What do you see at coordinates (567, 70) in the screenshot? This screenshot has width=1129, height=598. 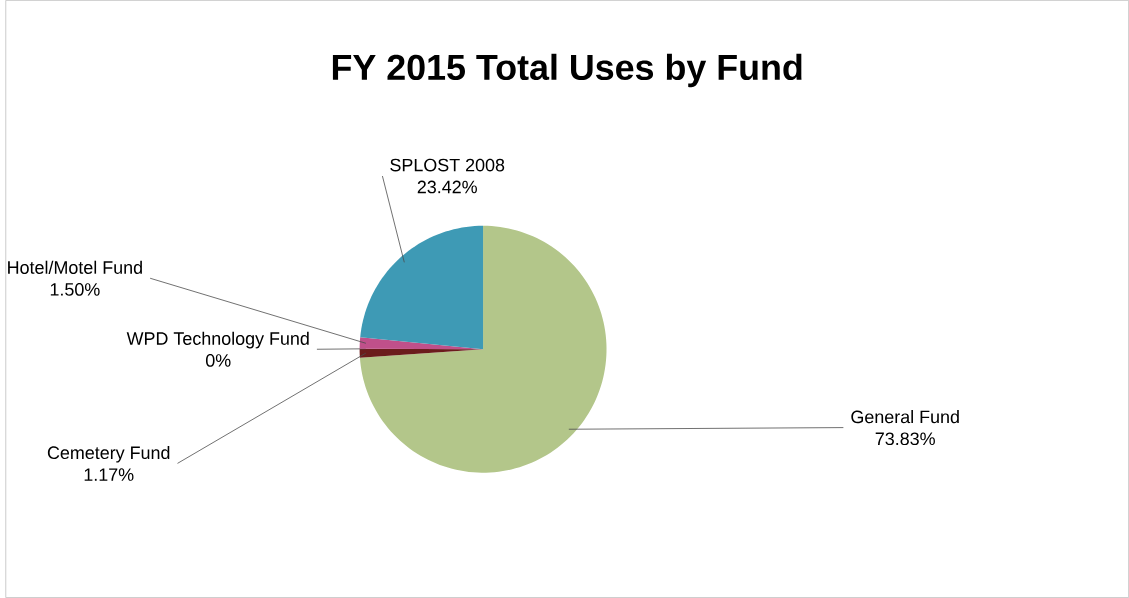 I see `chart-title: FY 2015 Total Uses by Fund` at bounding box center [567, 70].